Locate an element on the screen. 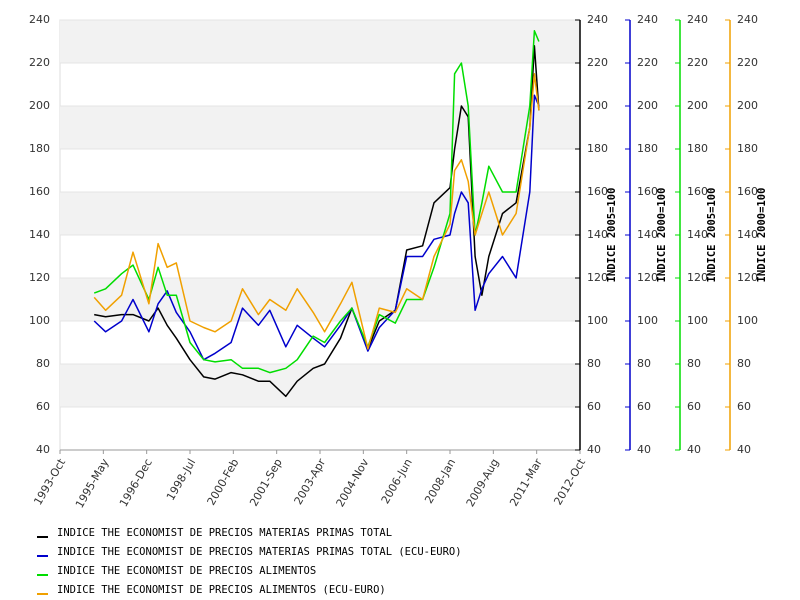 The height and width of the screenshot is (600, 800). x-tick-label: 2004-Nov is located at coordinates (353, 482).